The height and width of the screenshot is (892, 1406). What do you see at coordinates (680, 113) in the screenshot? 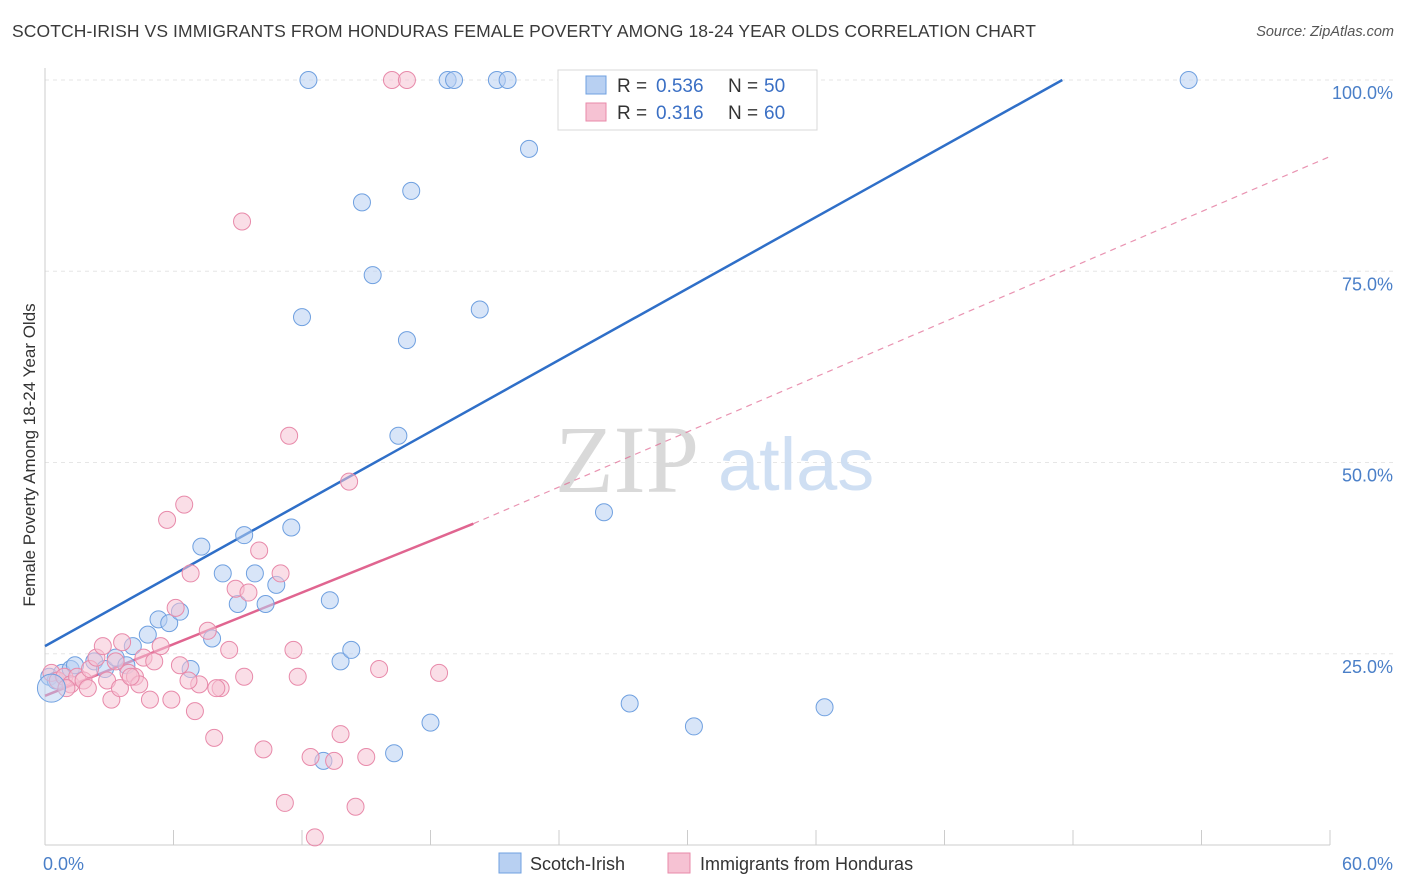
I see `legend-r-value-2: 0.316` at bounding box center [680, 113].